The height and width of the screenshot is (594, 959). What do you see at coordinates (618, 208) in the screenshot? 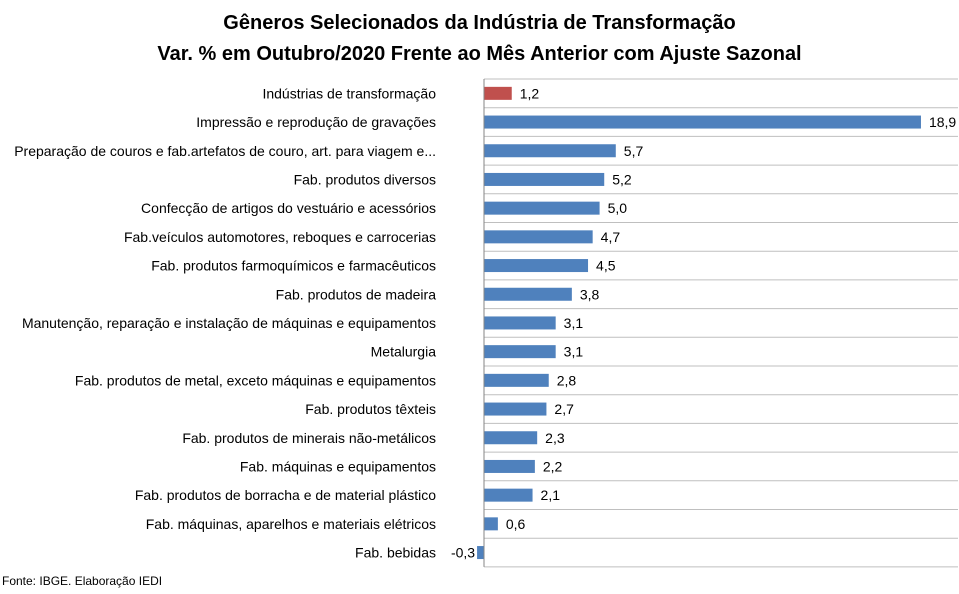
I see `value-label: 5,0` at bounding box center [618, 208].